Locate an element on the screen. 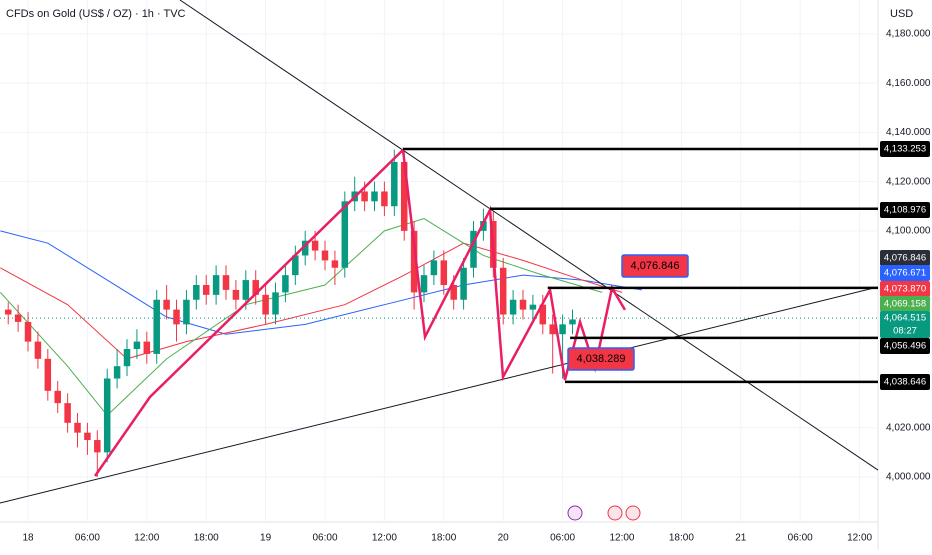 Image resolution: width=932 pixels, height=555 pixels. y-tick-label: 4,100.000 is located at coordinates (908, 230).